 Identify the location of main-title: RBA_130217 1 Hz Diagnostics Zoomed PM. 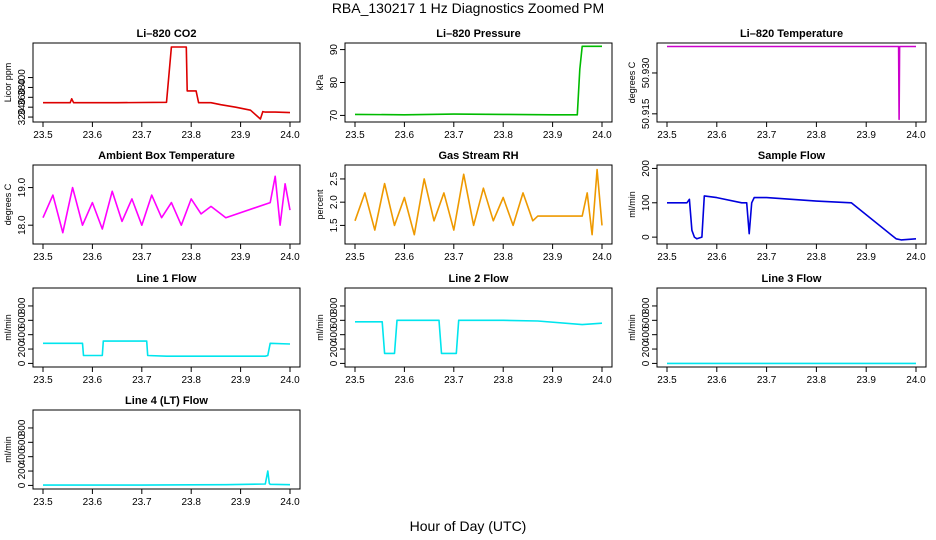
(468, 8).